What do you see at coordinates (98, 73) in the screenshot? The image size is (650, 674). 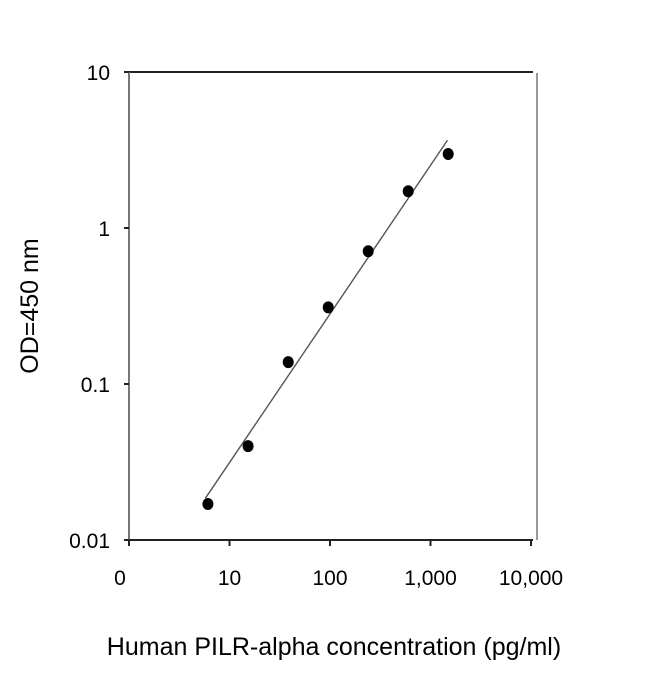 I see `y-tick-label: 10` at bounding box center [98, 73].